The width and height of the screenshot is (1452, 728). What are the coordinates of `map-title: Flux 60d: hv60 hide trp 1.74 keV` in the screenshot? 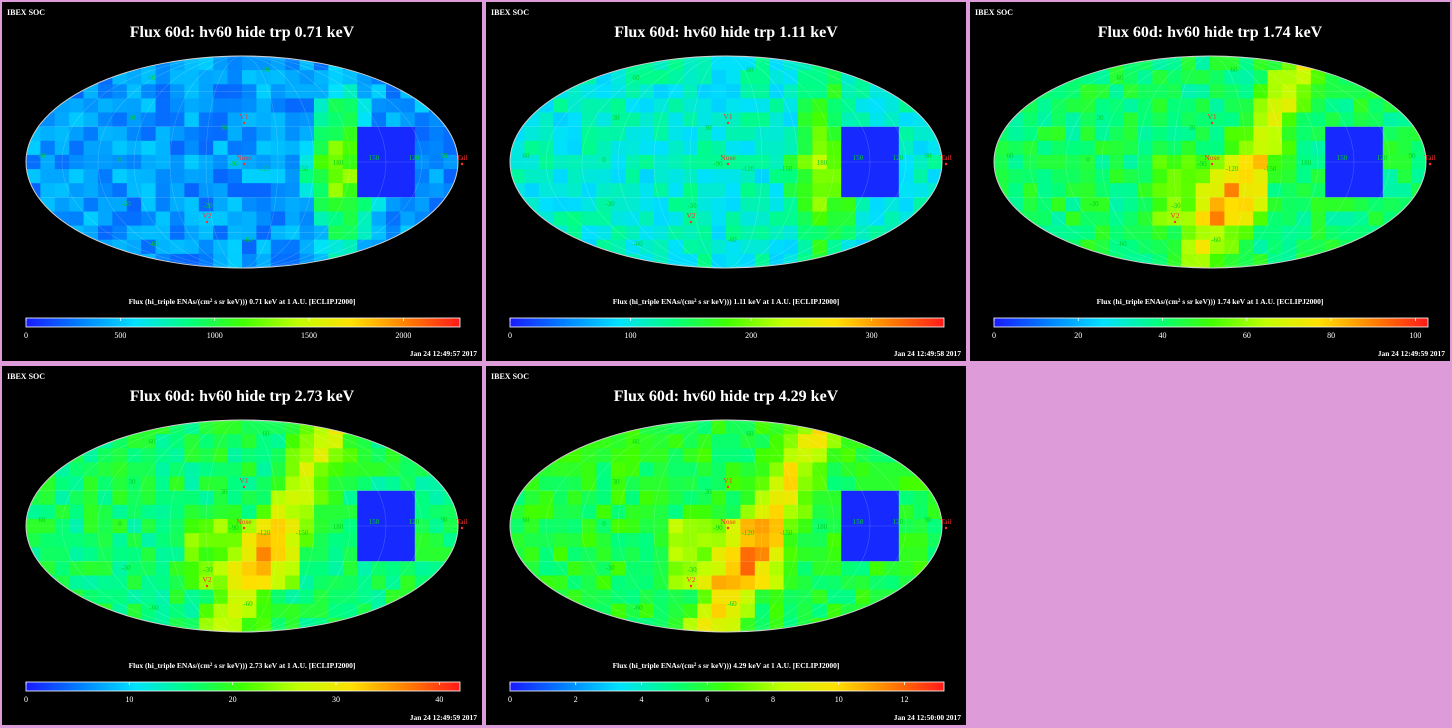 It's located at (1210, 32).